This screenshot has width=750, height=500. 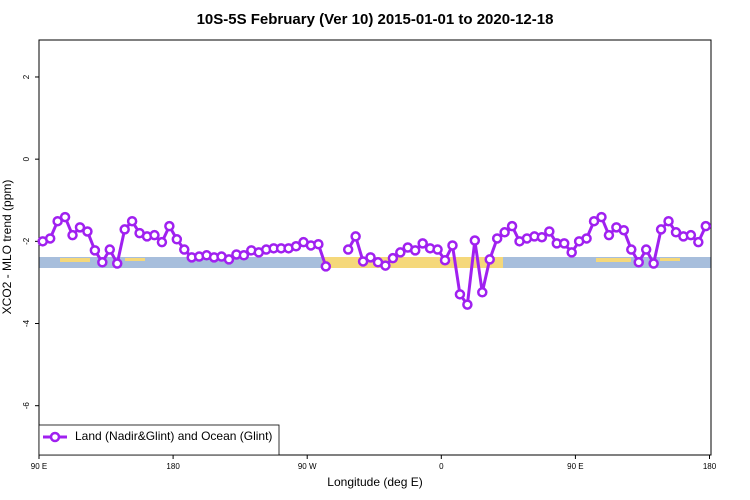 I want to click on x-tick-label: 0, so click(x=441, y=466).